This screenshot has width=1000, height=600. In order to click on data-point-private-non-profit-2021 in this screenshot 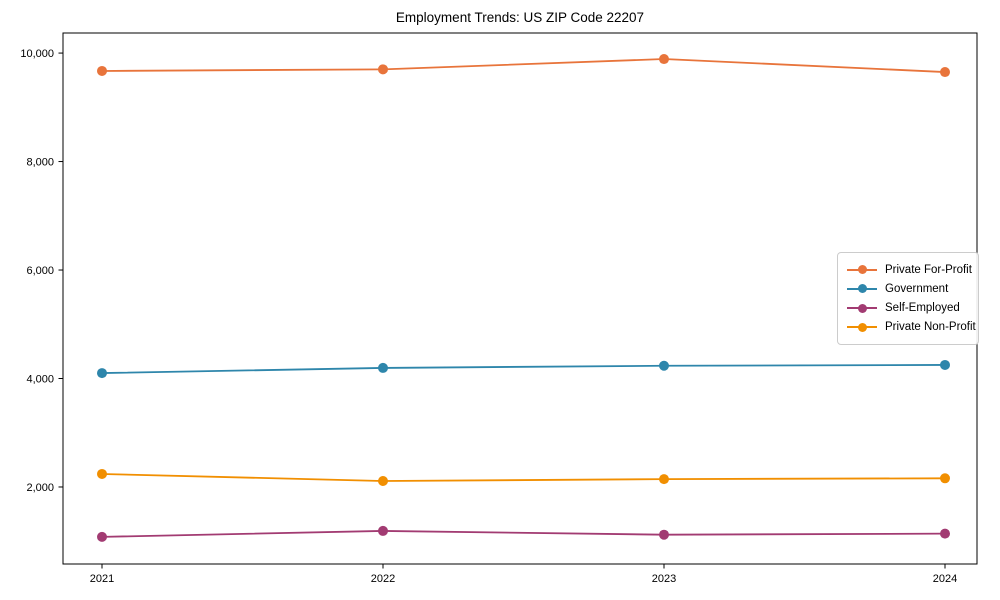, I will do `click(102, 473)`.